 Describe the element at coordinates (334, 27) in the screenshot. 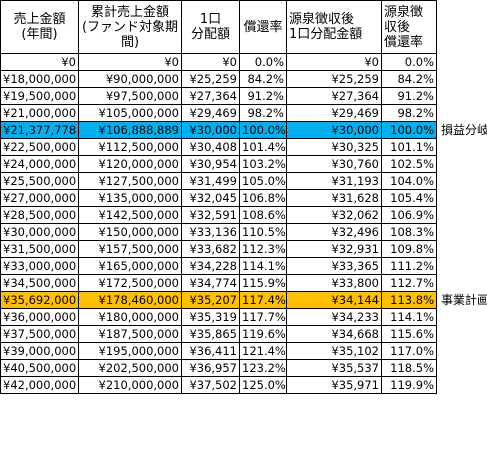

I see `header-after-tax-distribution: 源泉徴収後 1口分配金額` at that location.